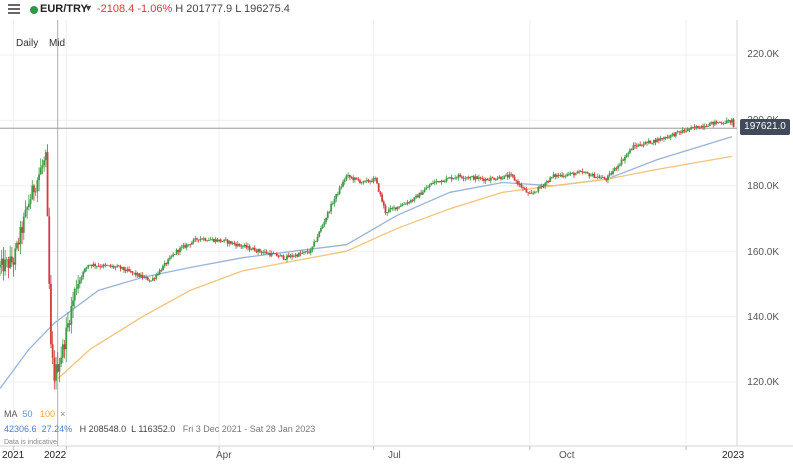  What do you see at coordinates (394, 455) in the screenshot?
I see `x-tick-label: Jul` at bounding box center [394, 455].